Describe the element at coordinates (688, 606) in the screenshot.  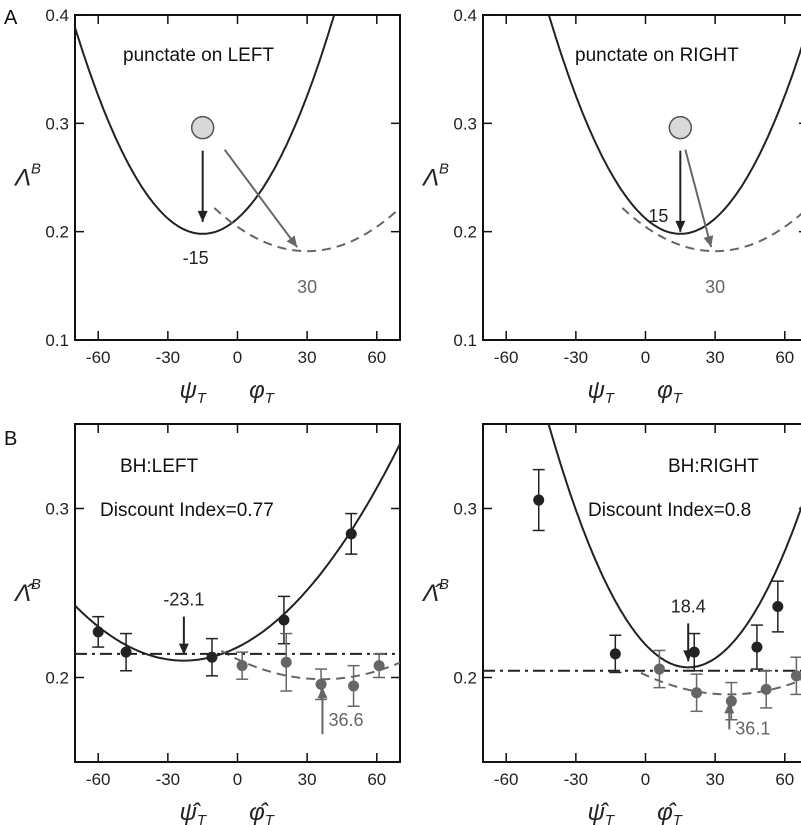
I see `annotation-min-solid: 18.4` at that location.